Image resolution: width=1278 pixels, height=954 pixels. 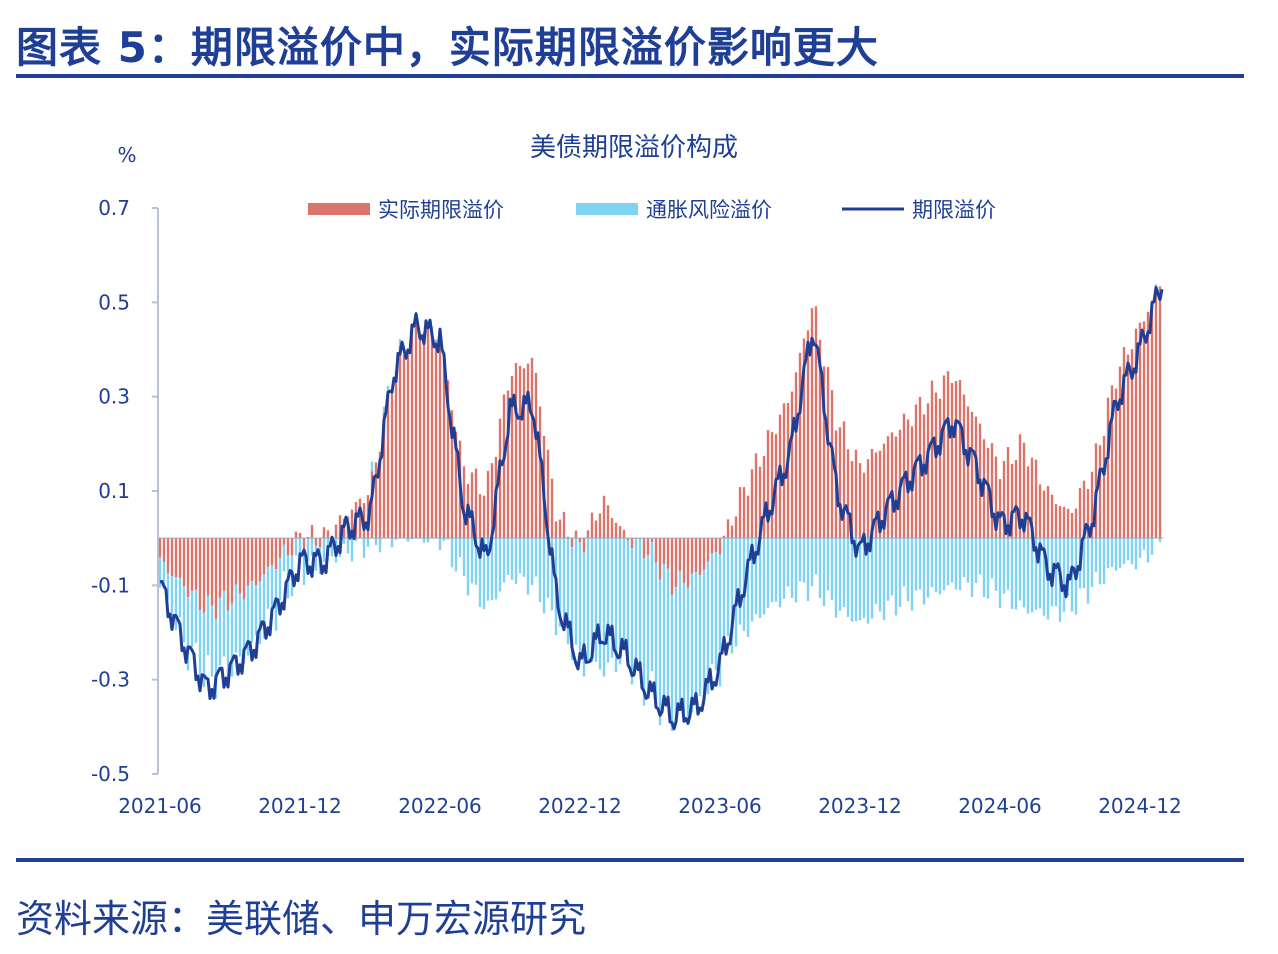 I want to click on y-tick-label: 0.5, so click(x=114, y=302).